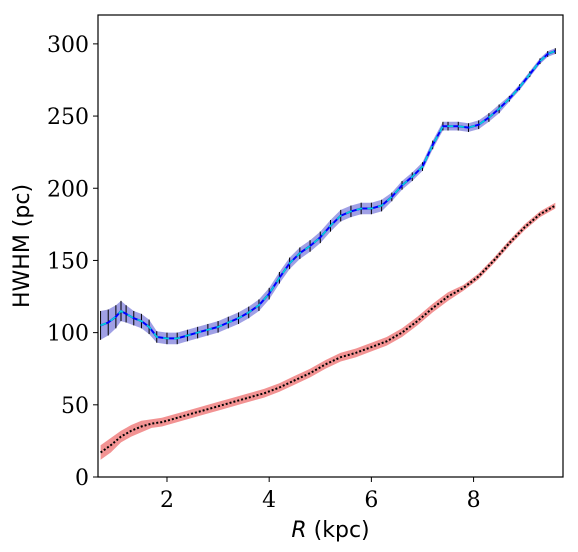  What do you see at coordinates (474, 500) in the screenshot?
I see `x-tick-label: 8` at bounding box center [474, 500].